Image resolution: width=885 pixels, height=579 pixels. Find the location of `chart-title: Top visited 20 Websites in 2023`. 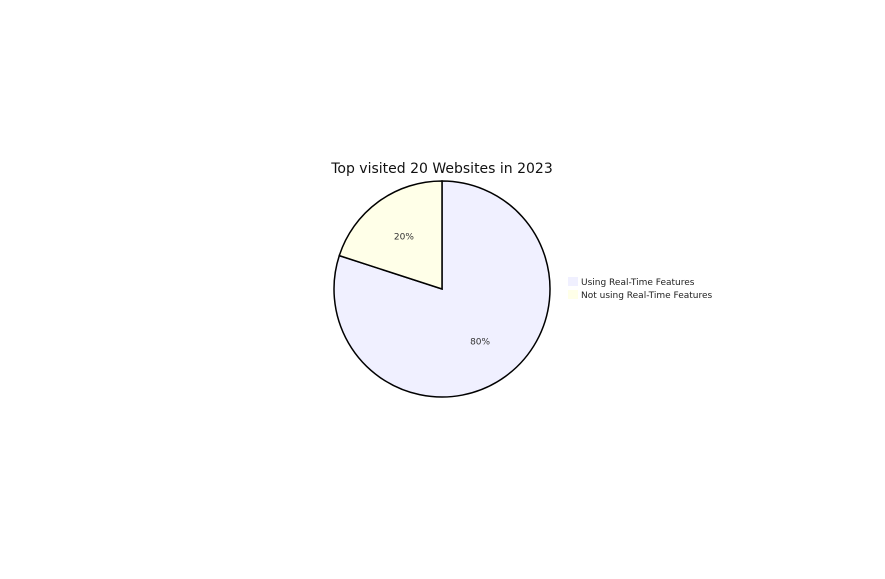

chart-title: Top visited 20 Websites in 2023 is located at coordinates (441, 169).